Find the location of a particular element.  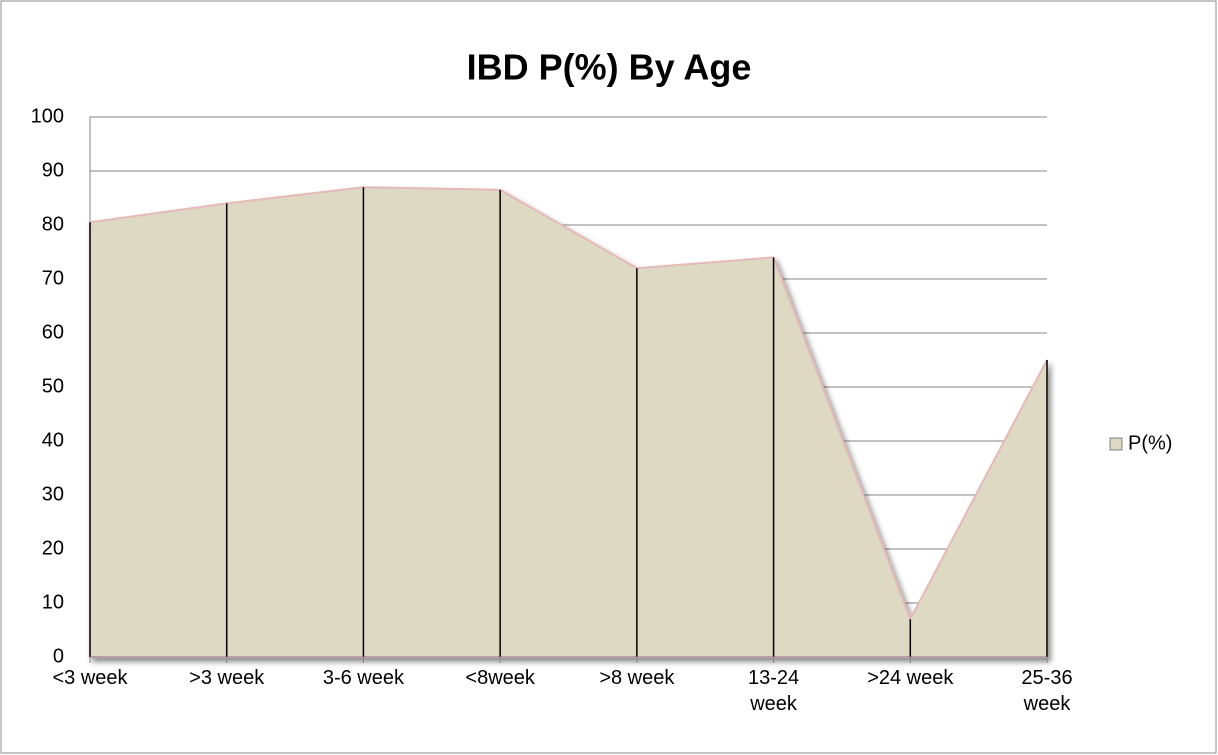

x-tick-label: <3 week is located at coordinates (90, 678).